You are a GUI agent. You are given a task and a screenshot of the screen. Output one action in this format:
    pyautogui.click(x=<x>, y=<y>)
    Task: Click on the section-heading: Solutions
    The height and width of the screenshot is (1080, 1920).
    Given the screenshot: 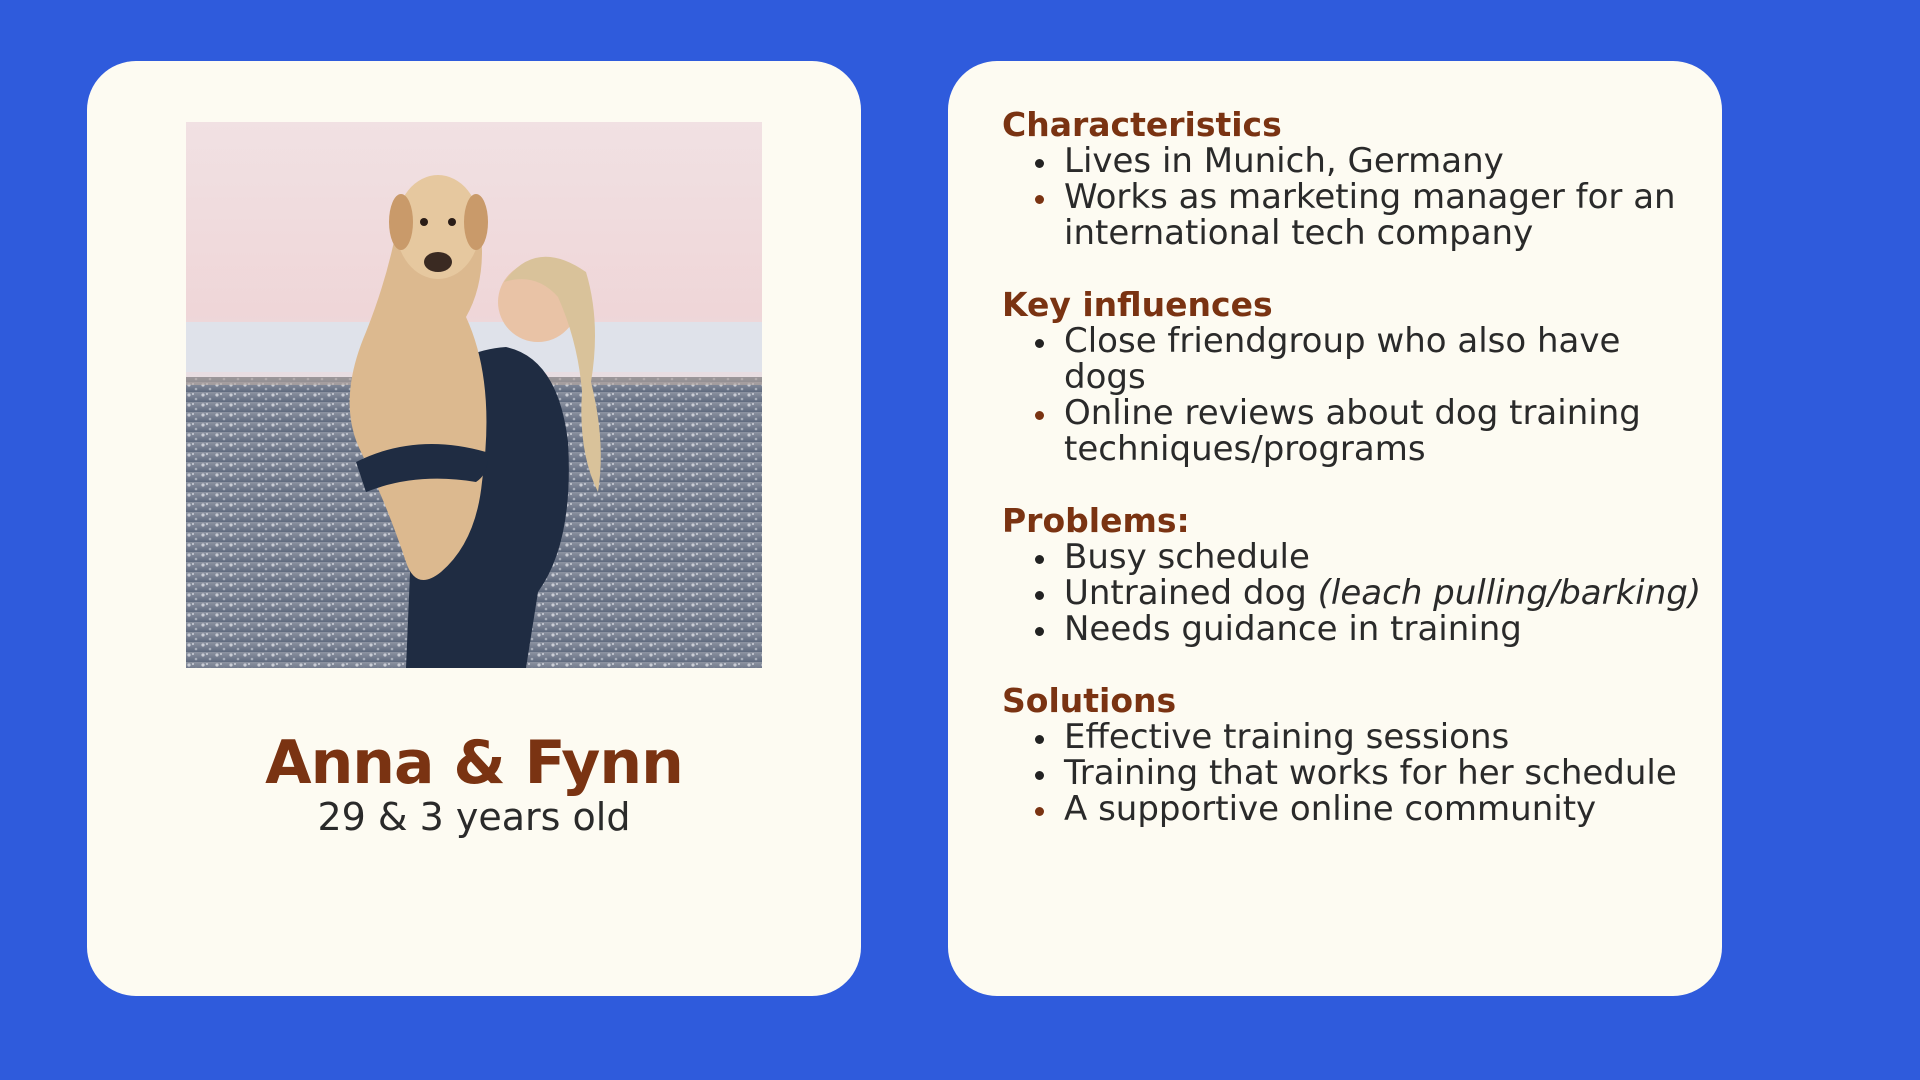 What is the action you would take?
    pyautogui.click(x=1089, y=700)
    